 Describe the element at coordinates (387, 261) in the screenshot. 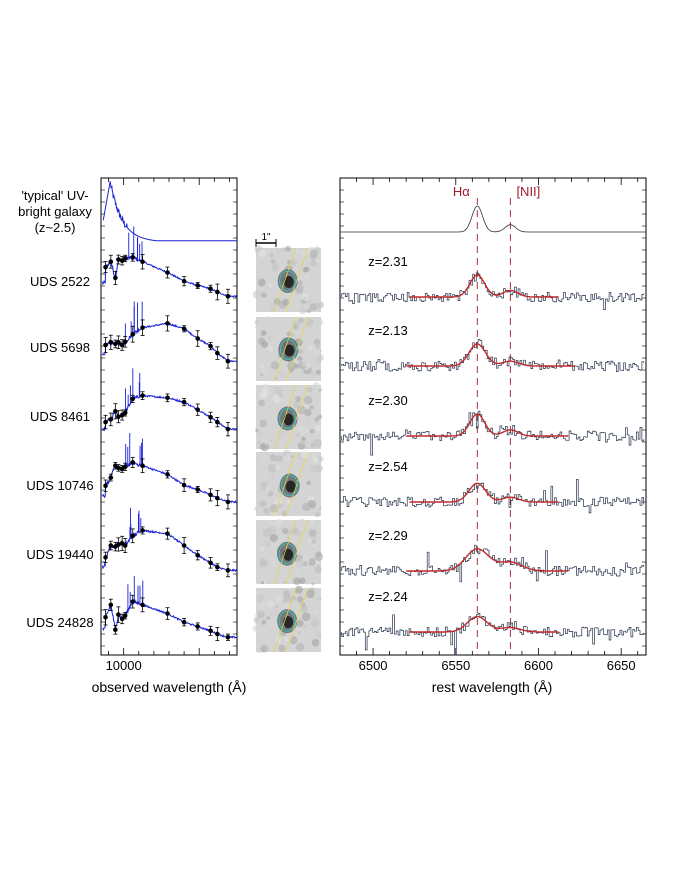

I see `redshift-label: z=2.31` at that location.